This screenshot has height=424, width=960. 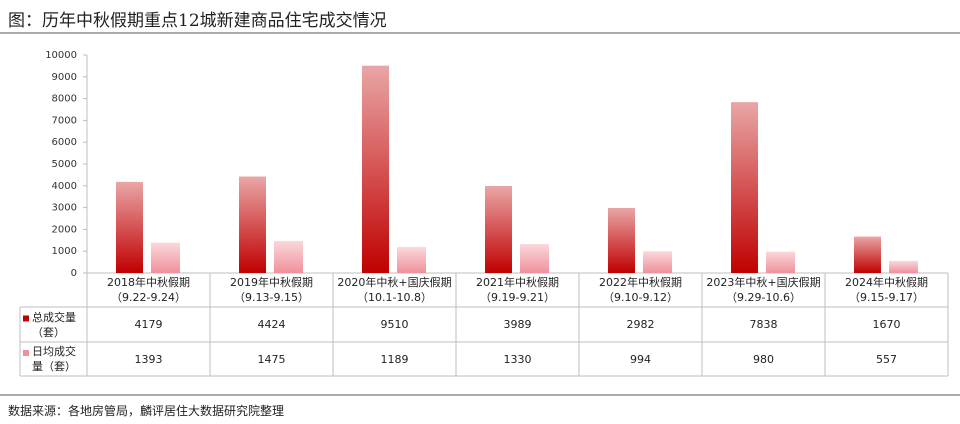 What do you see at coordinates (64, 186) in the screenshot?
I see `y-tick-label: 4000` at bounding box center [64, 186].